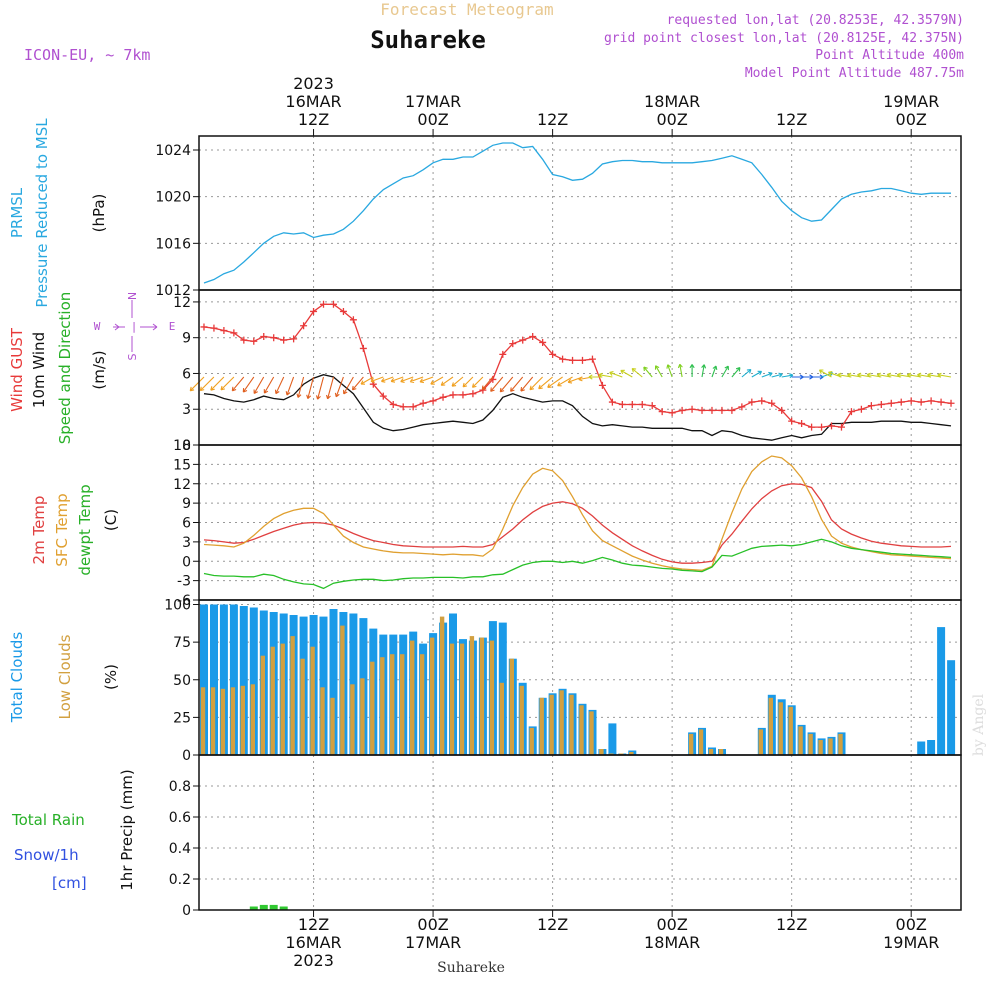 This screenshot has width=1000, height=1000. I want to click on cloud-panel-labels: Total Clouds Low Clouds (%), so click(64, 678).